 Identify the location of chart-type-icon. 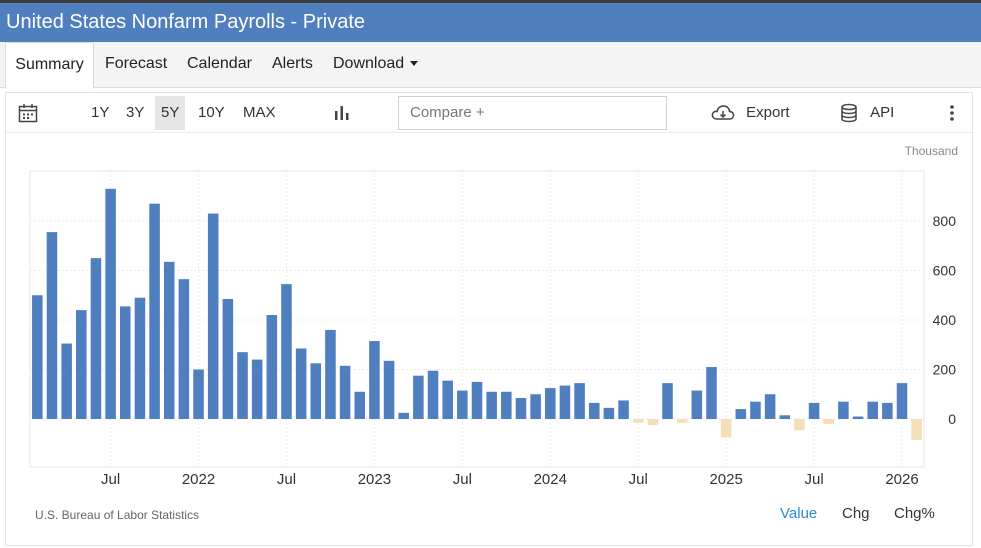
(342, 116).